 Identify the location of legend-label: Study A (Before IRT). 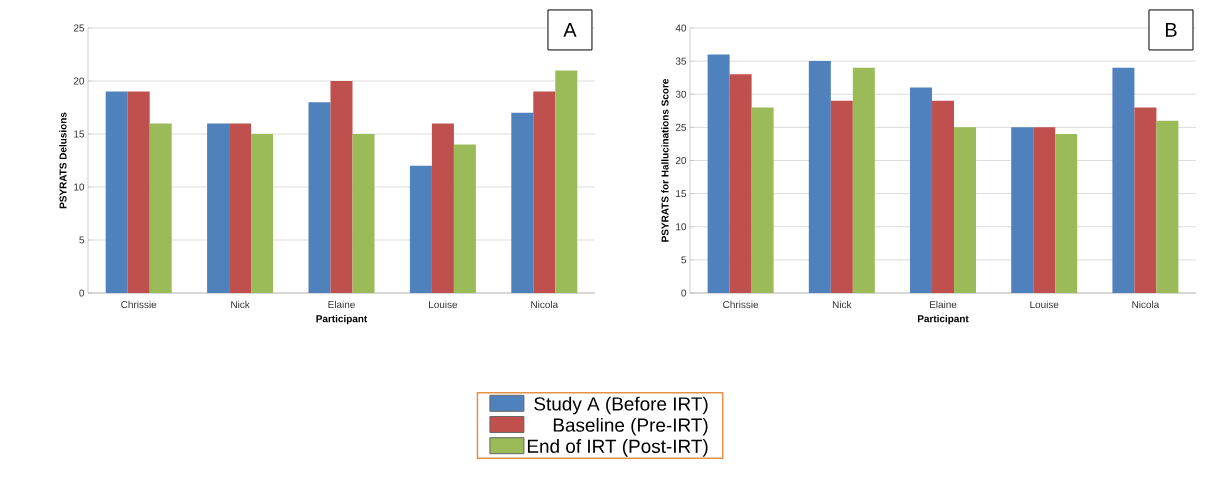
(621, 405).